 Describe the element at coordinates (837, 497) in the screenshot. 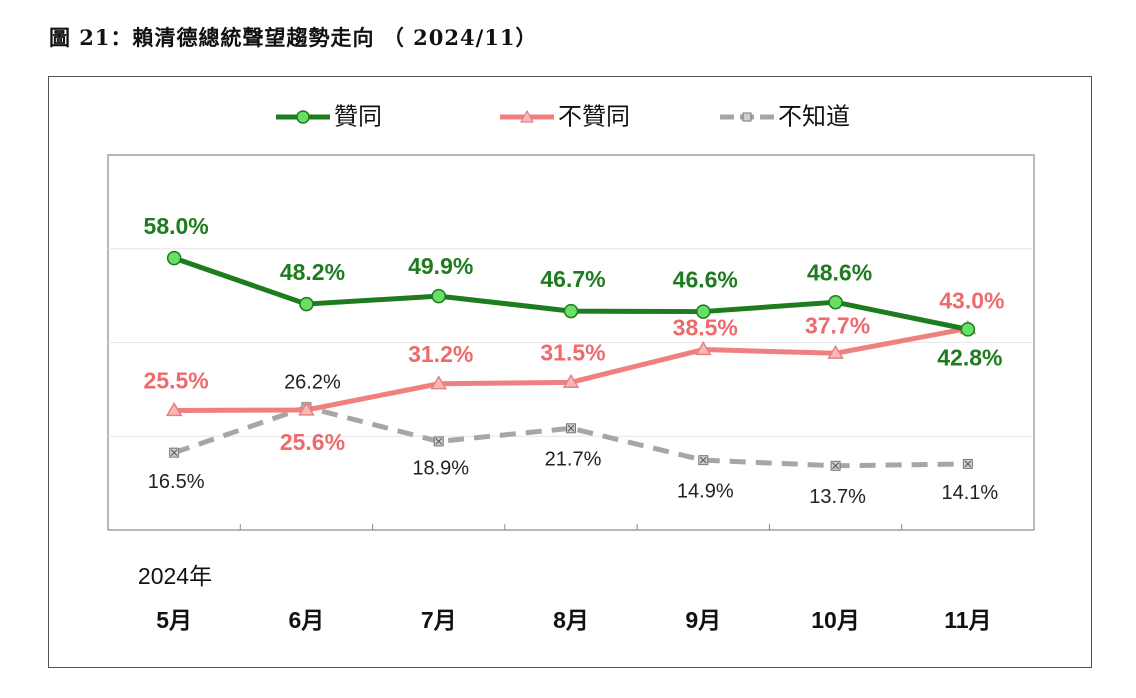

I see `data-label: 13.7%` at that location.